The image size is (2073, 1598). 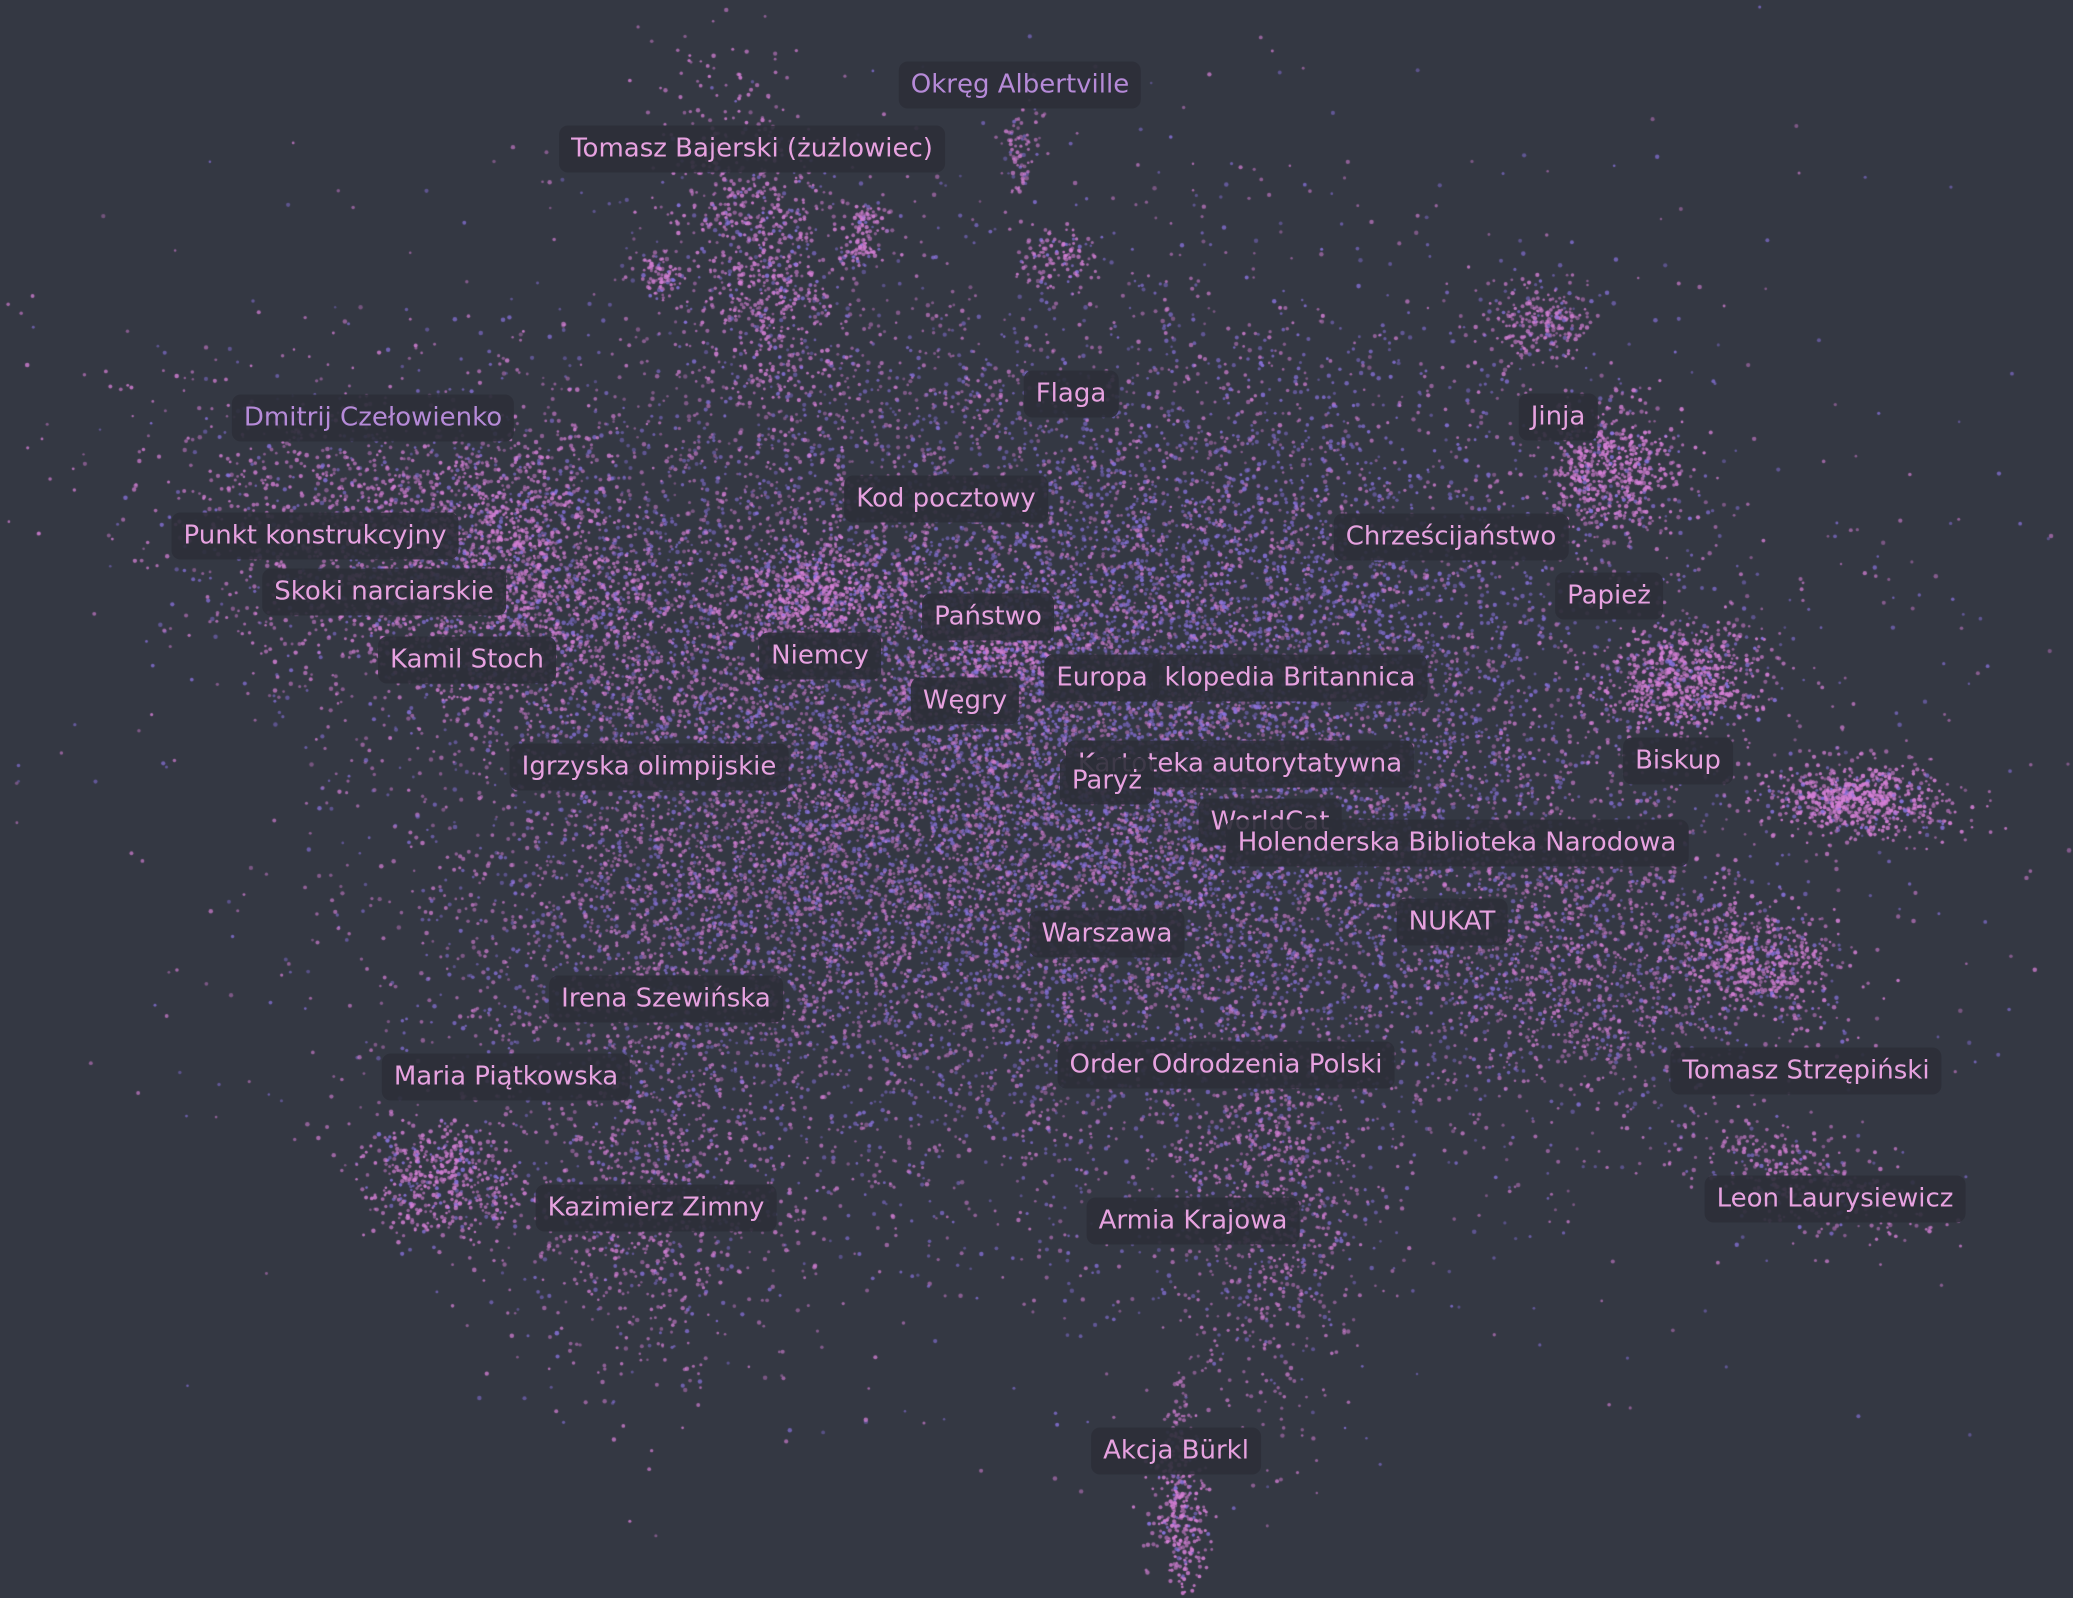 I want to click on map-label-okreg-albertville: Okręg Albertville, so click(x=1020, y=85).